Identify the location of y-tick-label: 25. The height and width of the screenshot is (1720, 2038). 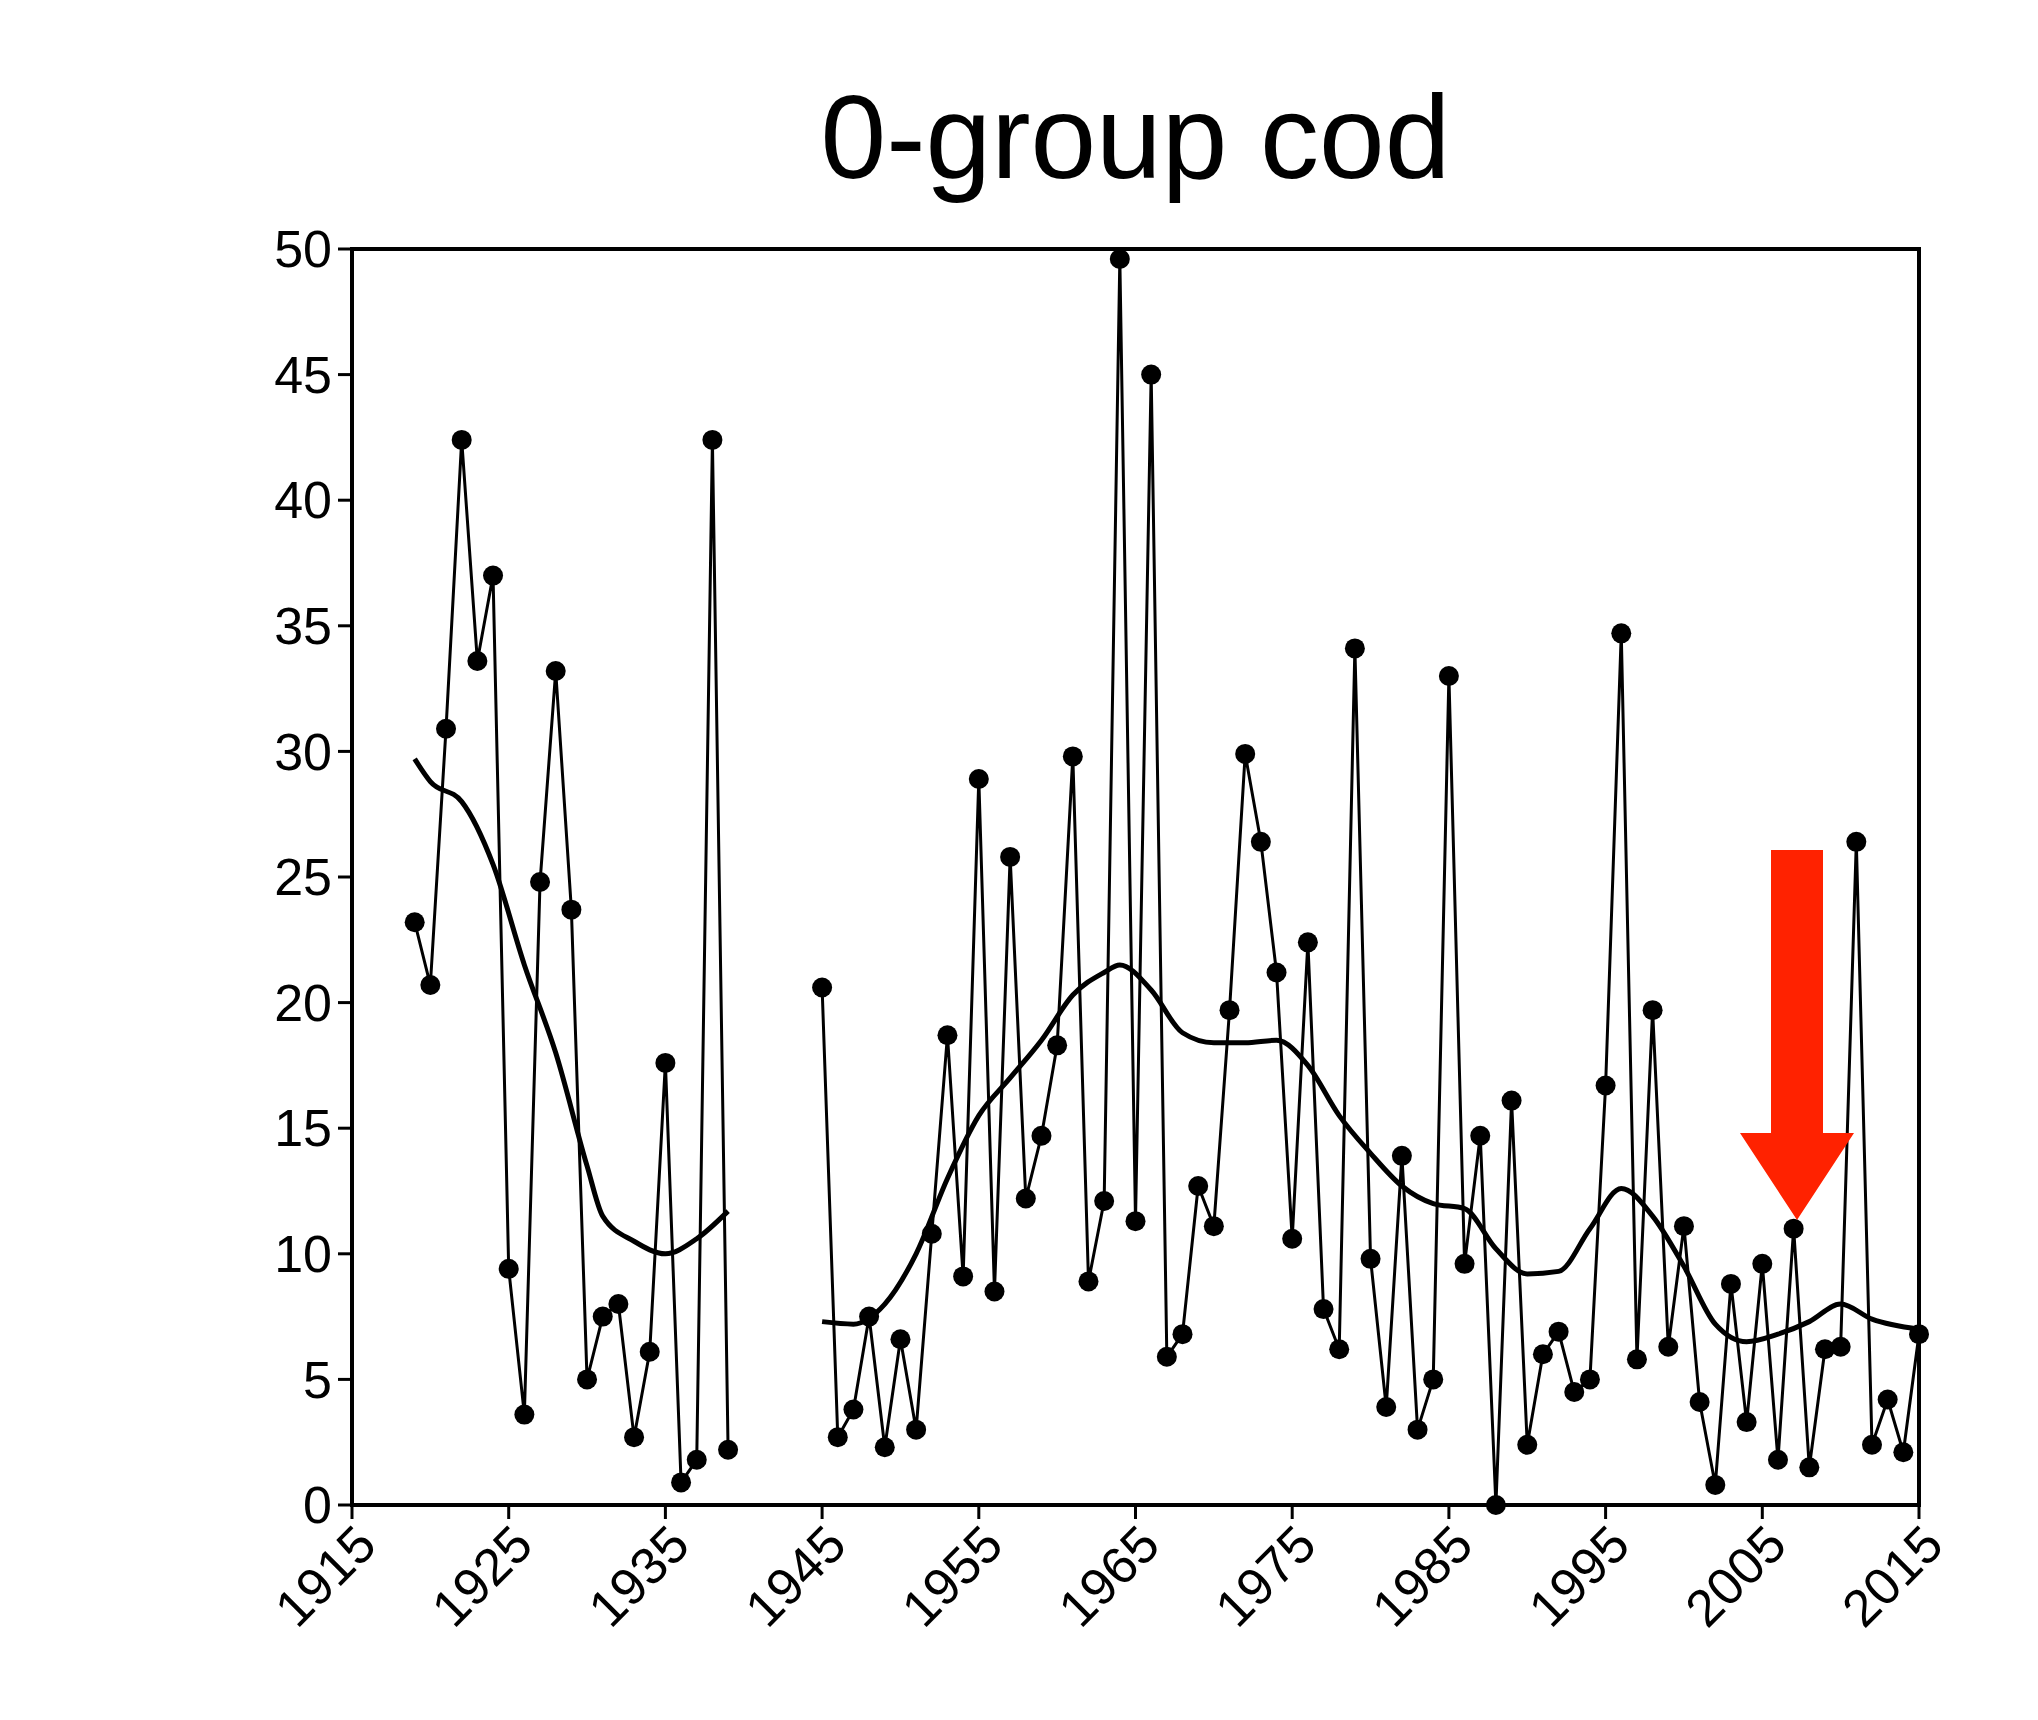
(303, 877).